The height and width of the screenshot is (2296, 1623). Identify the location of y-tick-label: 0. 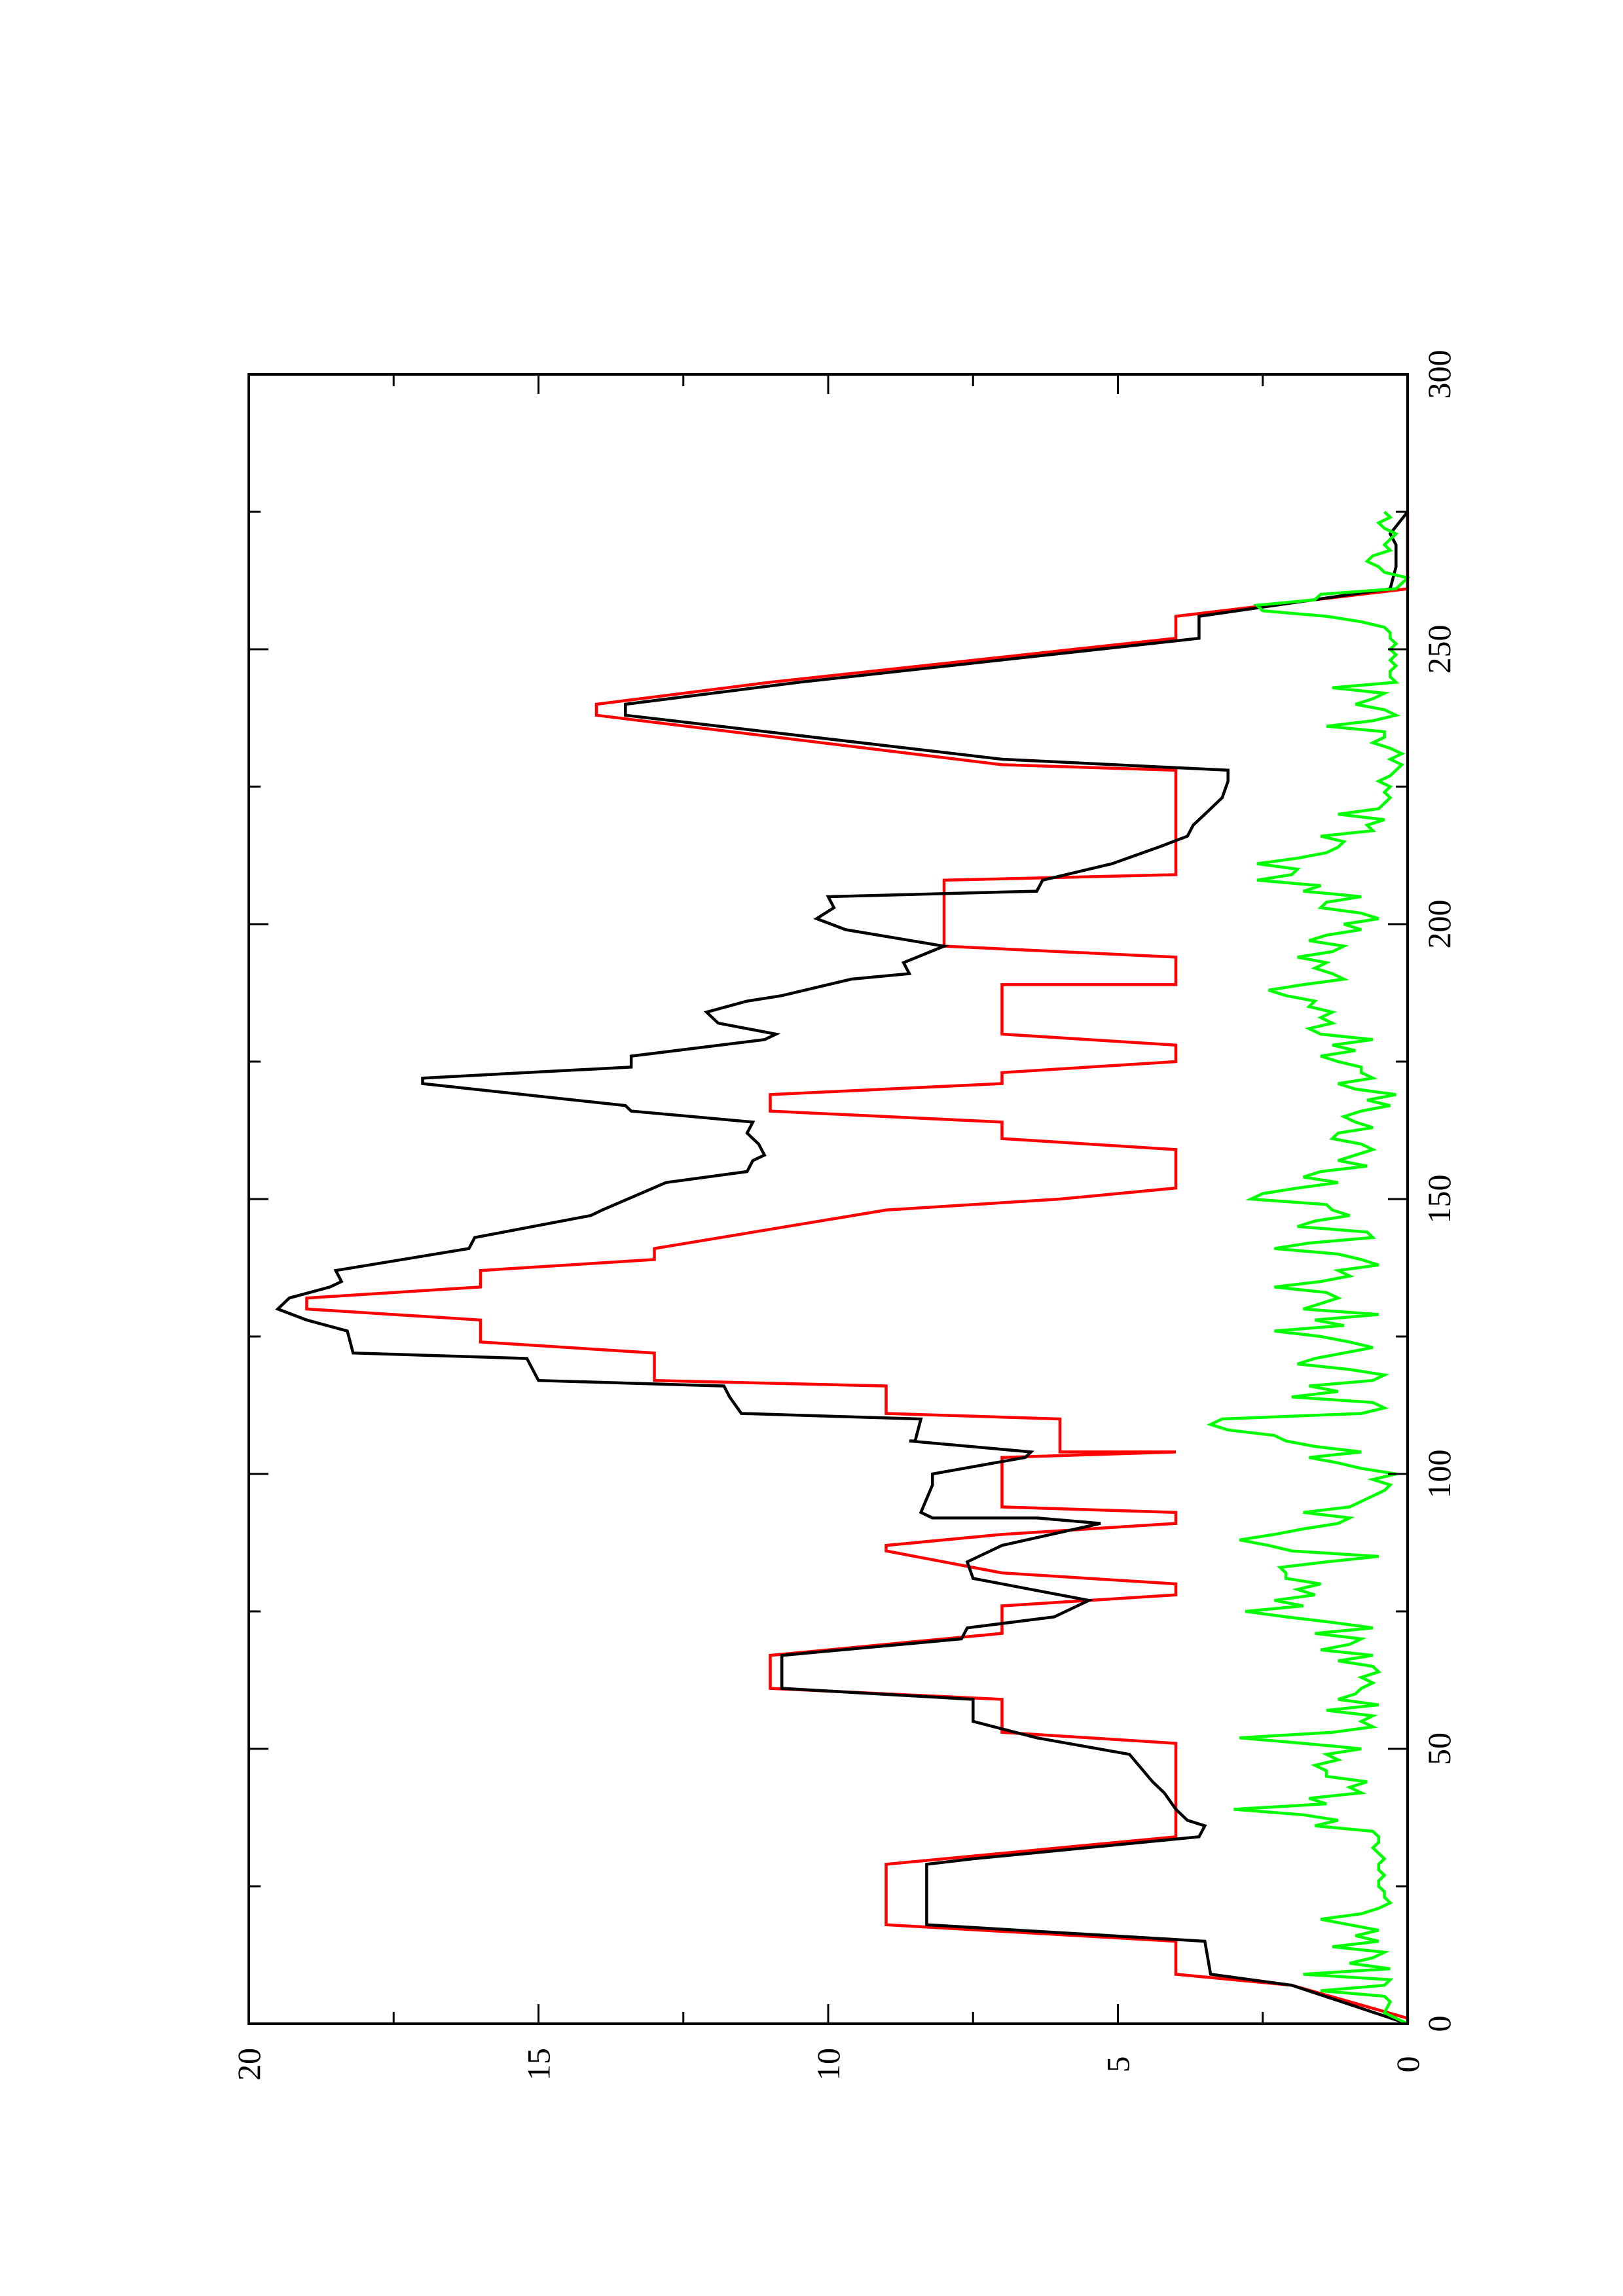
(1407, 2064).